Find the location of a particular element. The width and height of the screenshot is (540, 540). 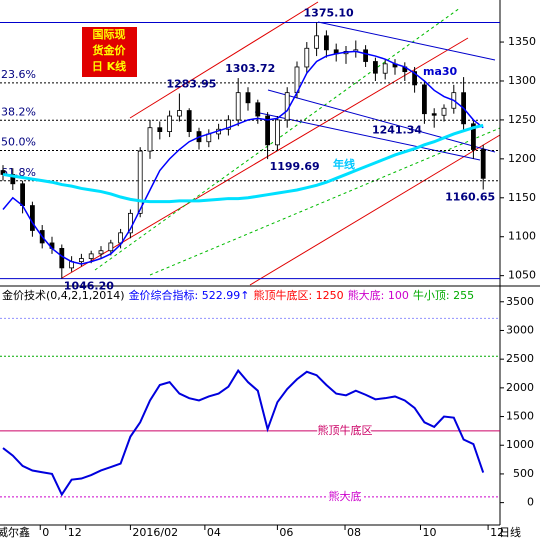

fib-label: 23.6% is located at coordinates (18, 74).